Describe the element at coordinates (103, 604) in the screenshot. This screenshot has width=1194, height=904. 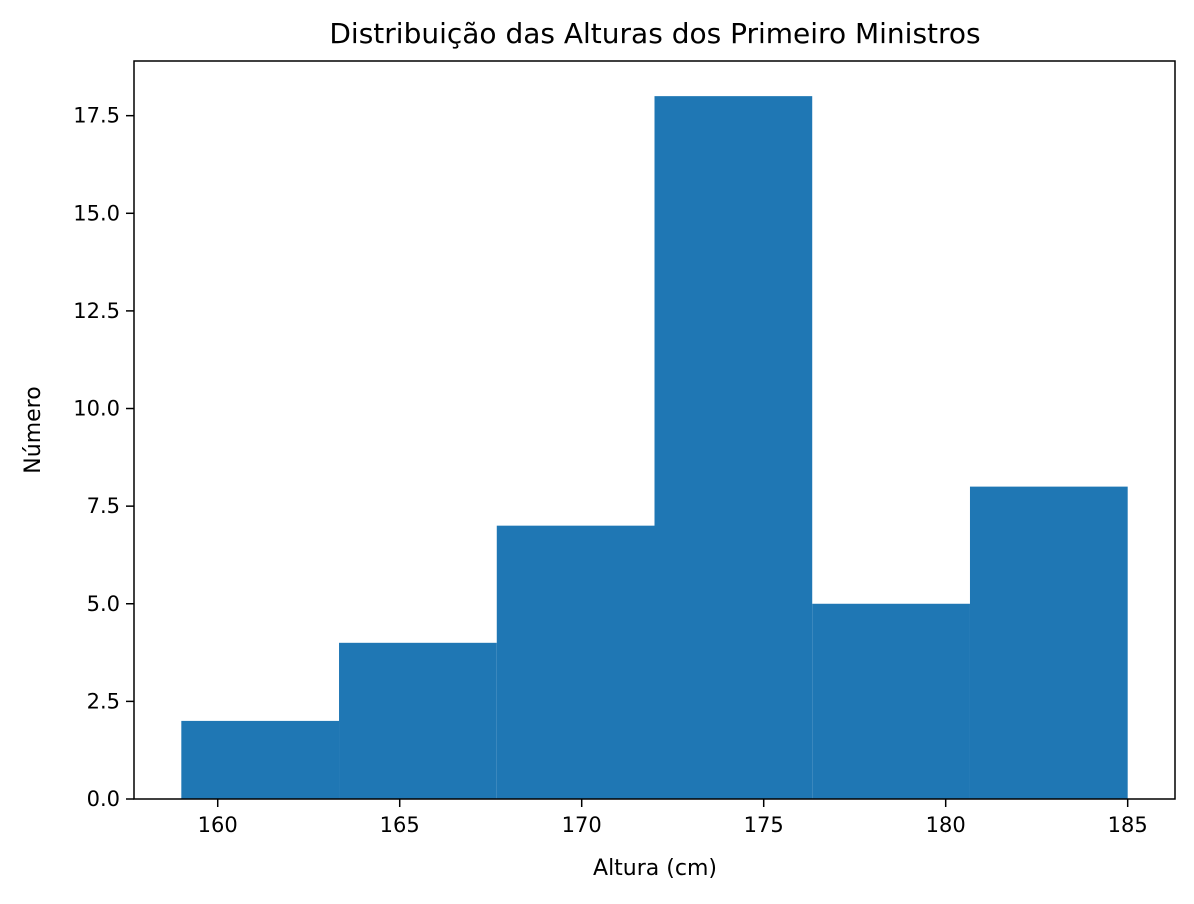
I see `y-tick-label: 5.0` at that location.